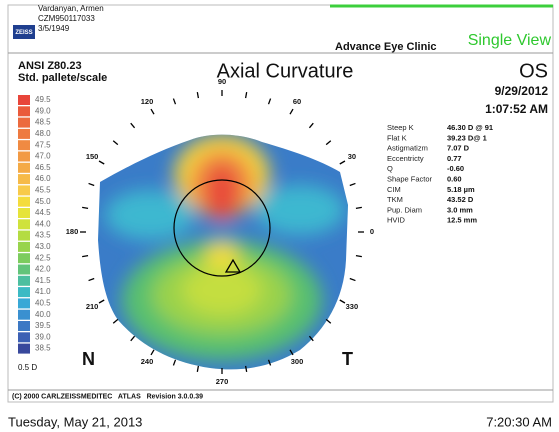 This screenshot has height=432, width=559. Describe the element at coordinates (43, 201) in the screenshot. I see `scale-label: 45.0` at that location.